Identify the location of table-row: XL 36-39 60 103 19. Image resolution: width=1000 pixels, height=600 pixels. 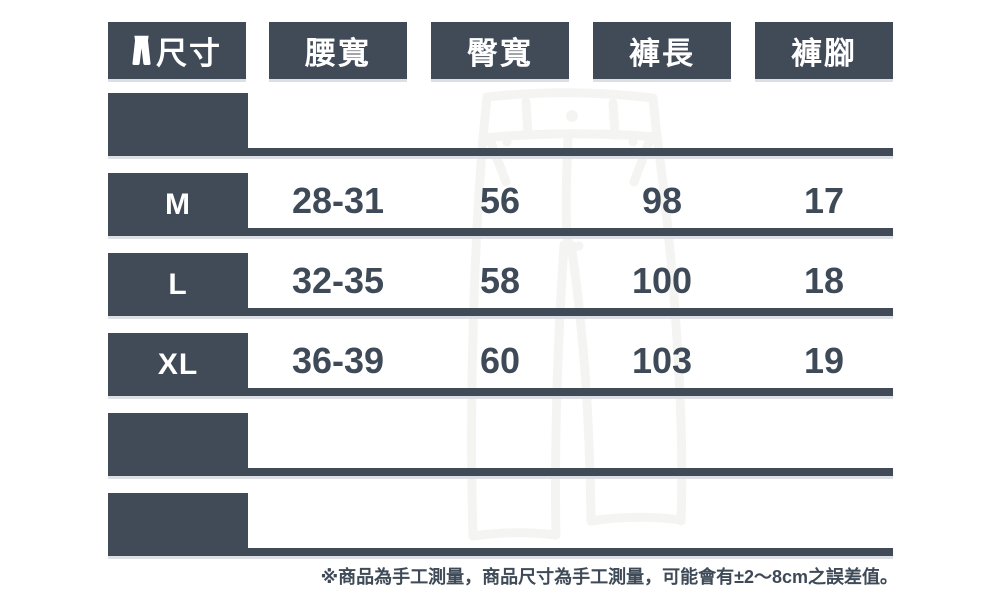
(500, 364).